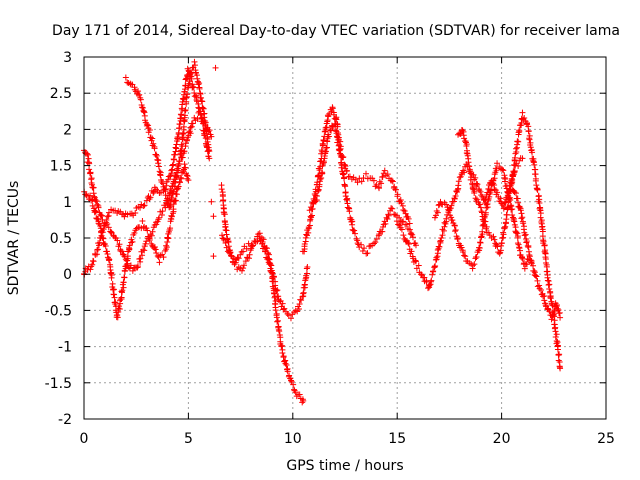 This screenshot has width=640, height=480. I want to click on outlier-point, so click(211, 201).